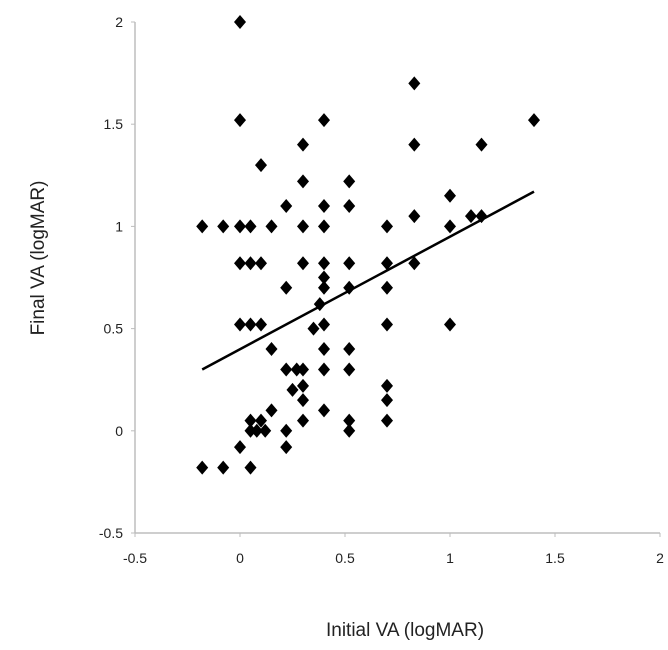 This screenshot has height=650, width=668. I want to click on x-tick-label: 0.5, so click(345, 558).